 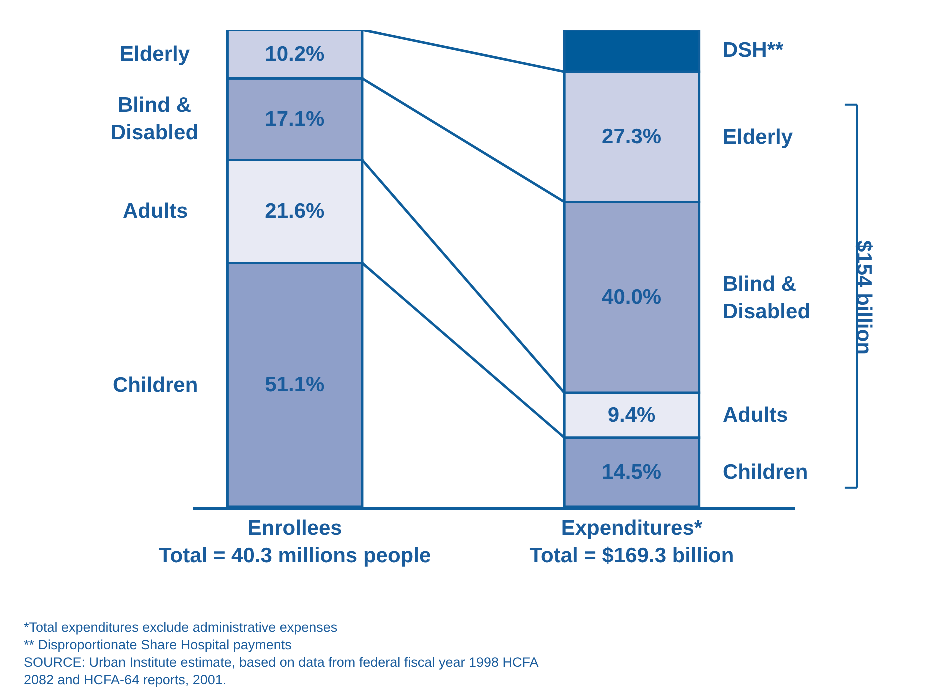 I want to click on series-label: Adults, so click(x=755, y=415).